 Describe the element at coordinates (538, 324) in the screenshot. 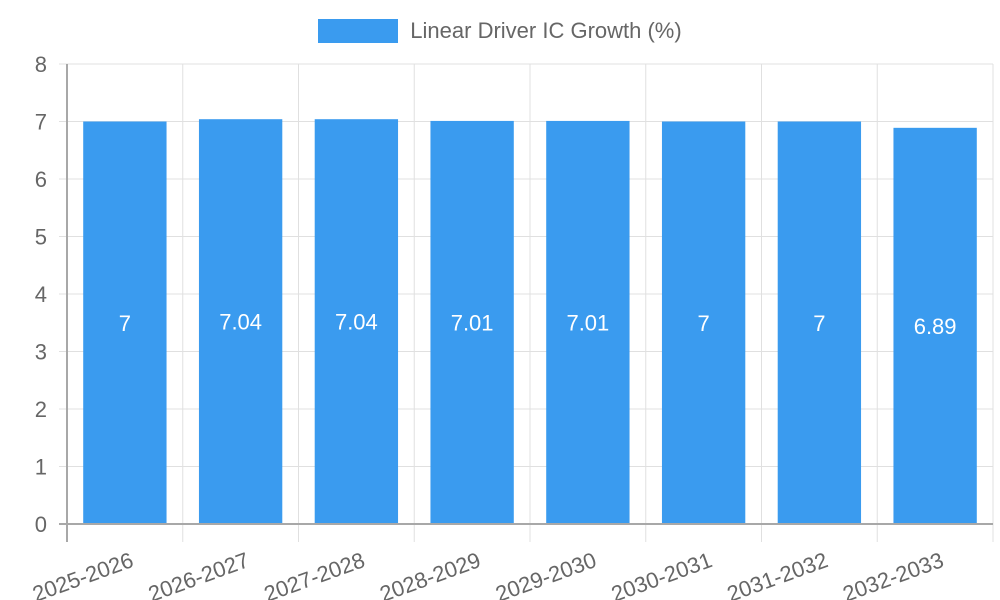

I see `bar-value-labels: 7 7.04 7.04 7.01 7.01 7 7 6.89` at that location.